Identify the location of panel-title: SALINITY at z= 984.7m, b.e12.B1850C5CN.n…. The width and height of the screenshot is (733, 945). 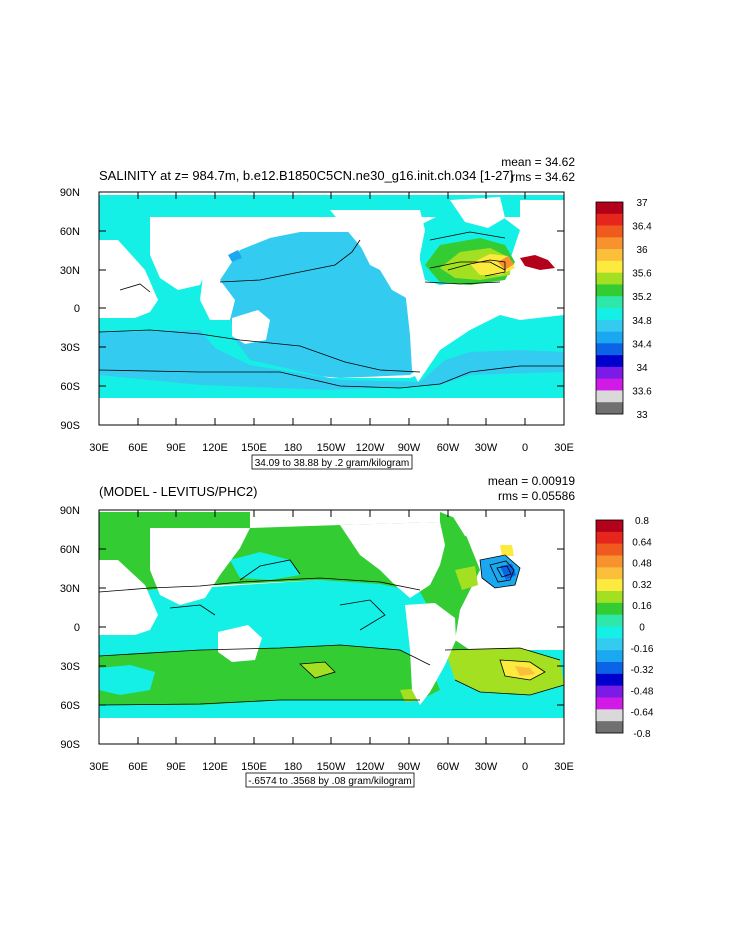
(306, 175).